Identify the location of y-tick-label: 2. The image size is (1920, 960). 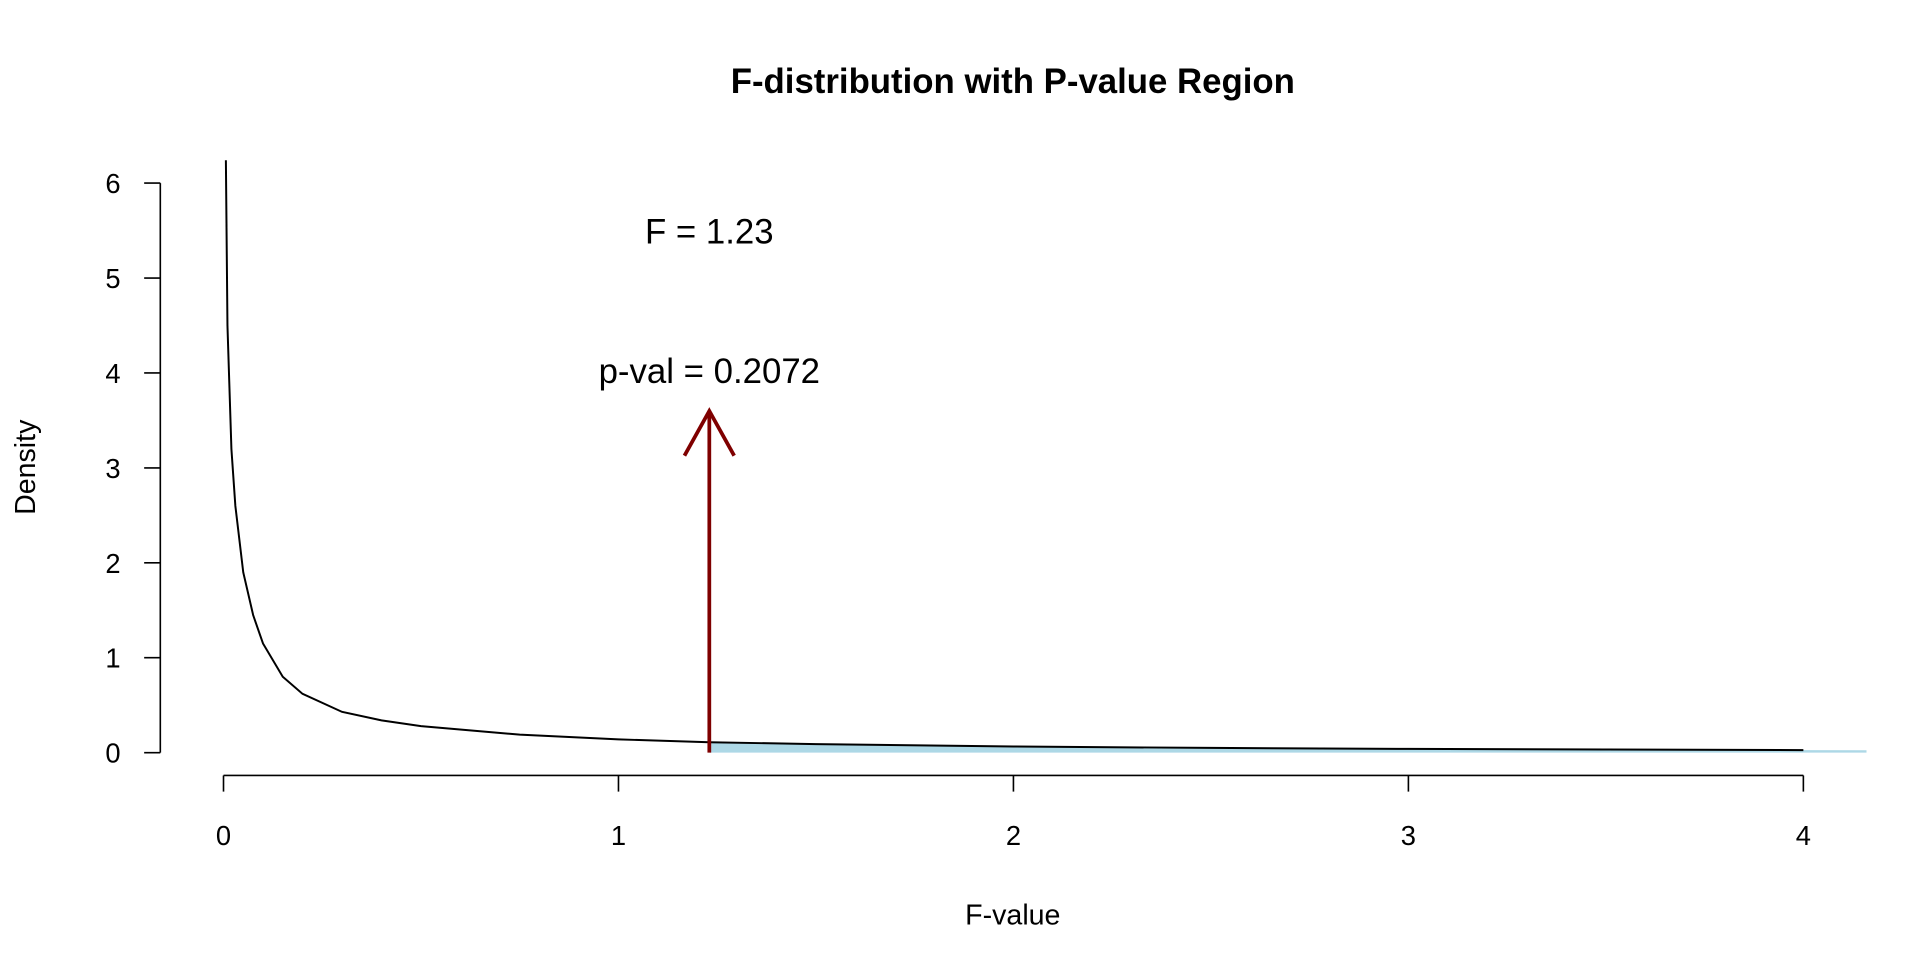
(112, 563).